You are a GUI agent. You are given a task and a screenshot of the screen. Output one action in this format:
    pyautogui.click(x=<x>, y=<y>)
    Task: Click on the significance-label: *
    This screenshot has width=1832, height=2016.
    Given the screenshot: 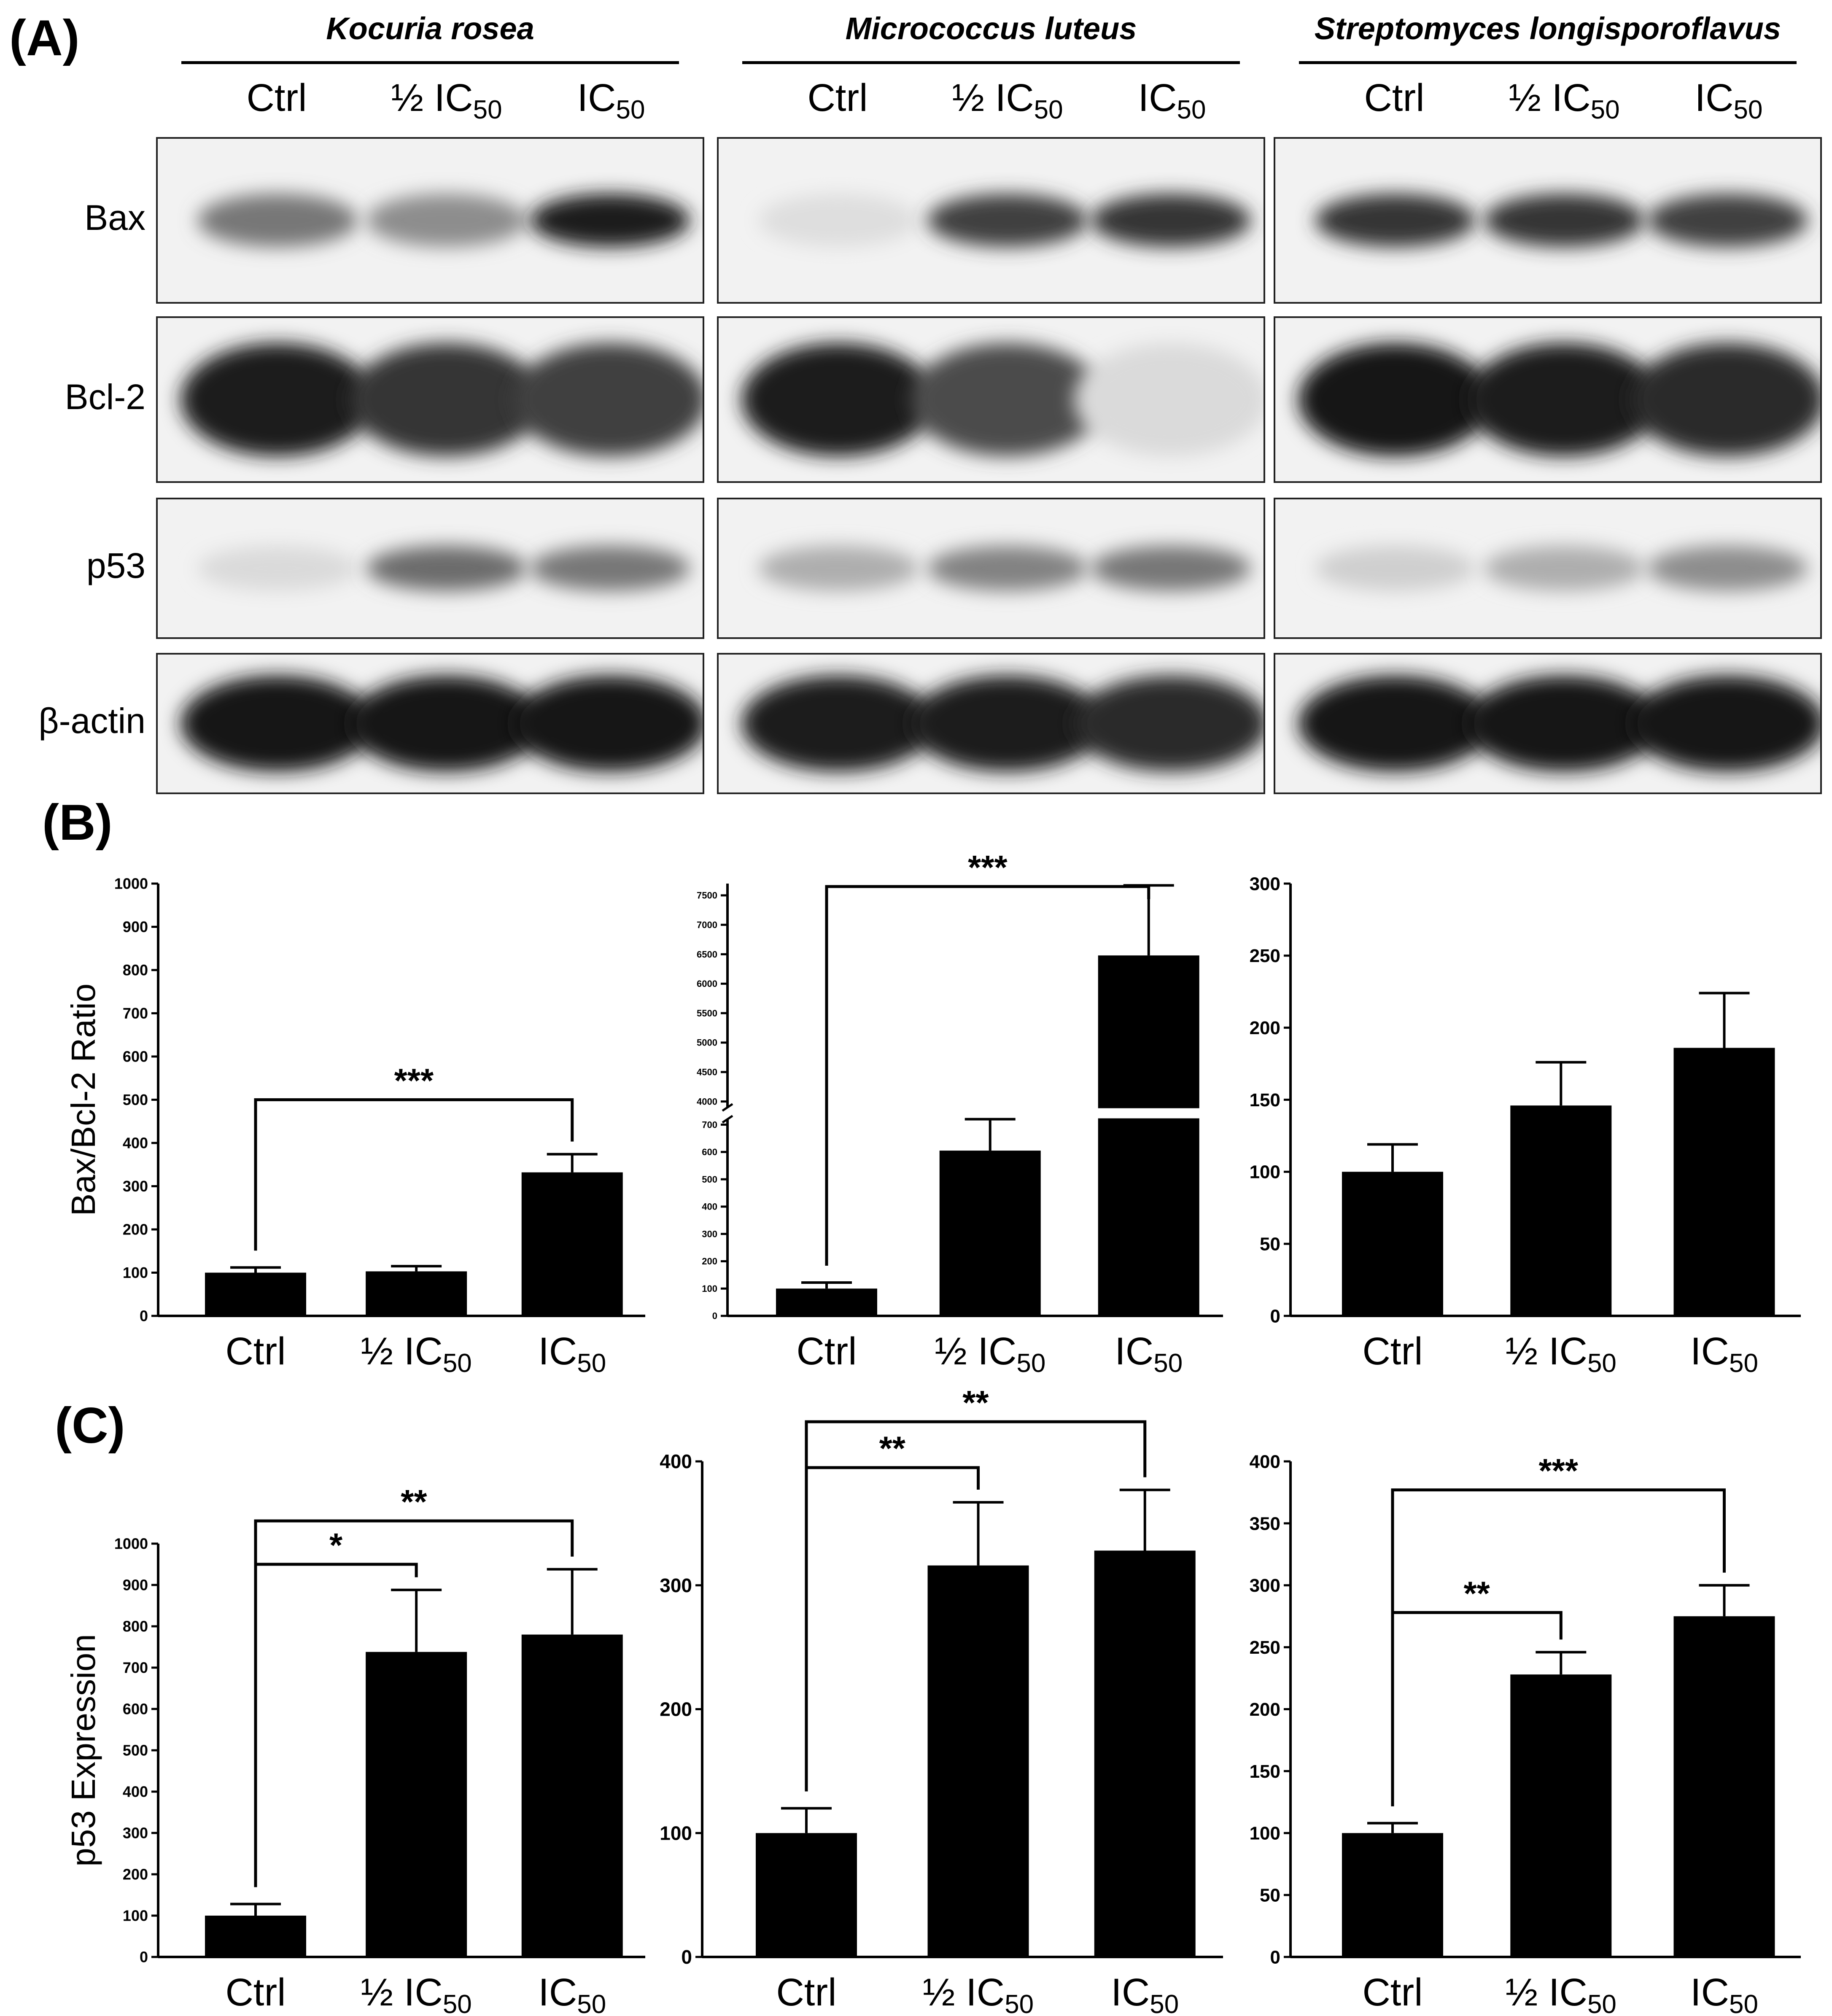 What is the action you would take?
    pyautogui.click(x=336, y=1545)
    